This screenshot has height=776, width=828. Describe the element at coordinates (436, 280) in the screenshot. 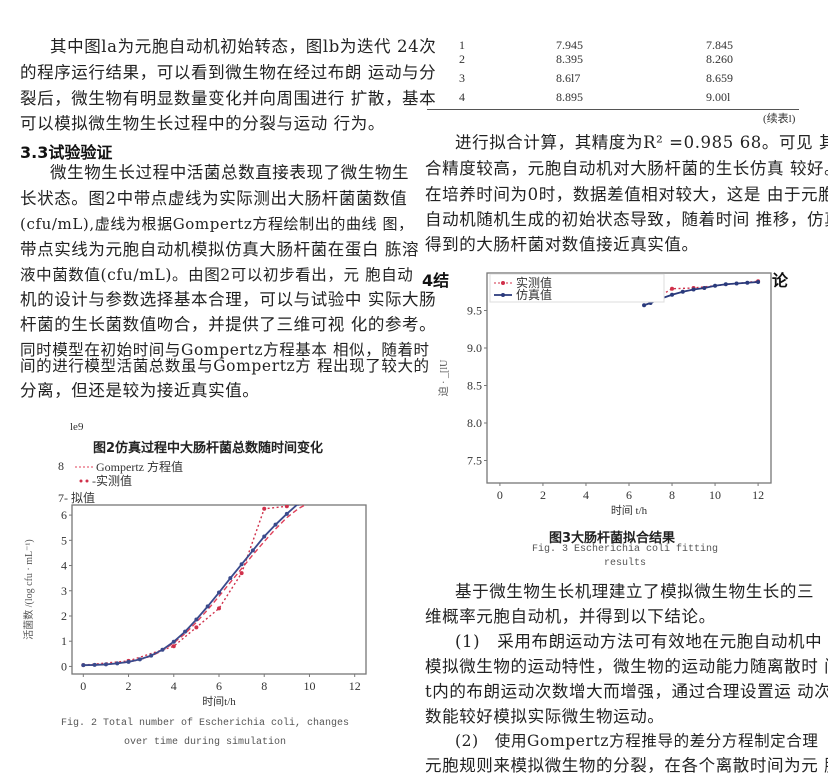

I see `section-heading: 4结` at that location.